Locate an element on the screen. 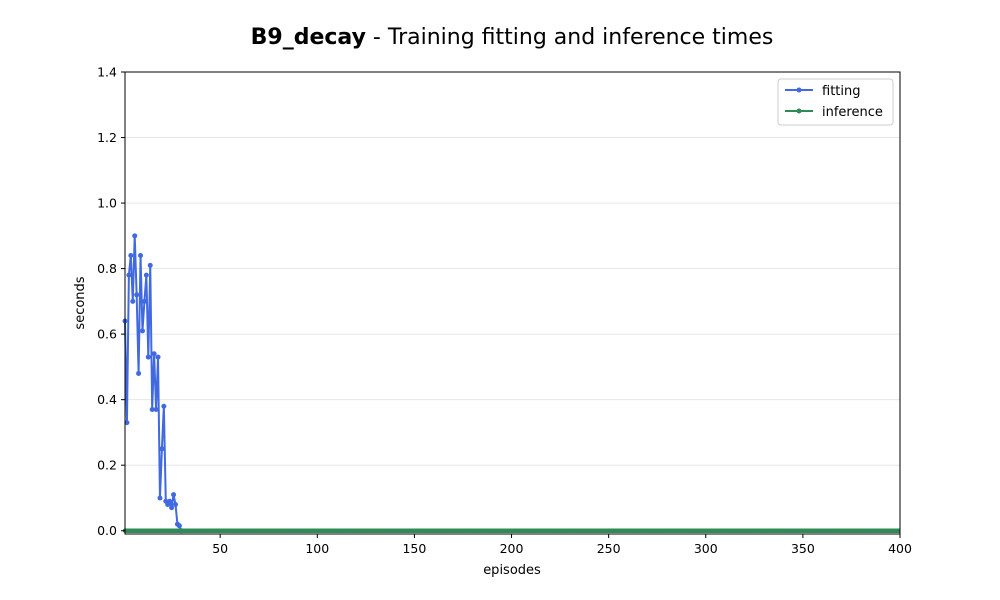  y-axis-label: seconds is located at coordinates (80, 302).